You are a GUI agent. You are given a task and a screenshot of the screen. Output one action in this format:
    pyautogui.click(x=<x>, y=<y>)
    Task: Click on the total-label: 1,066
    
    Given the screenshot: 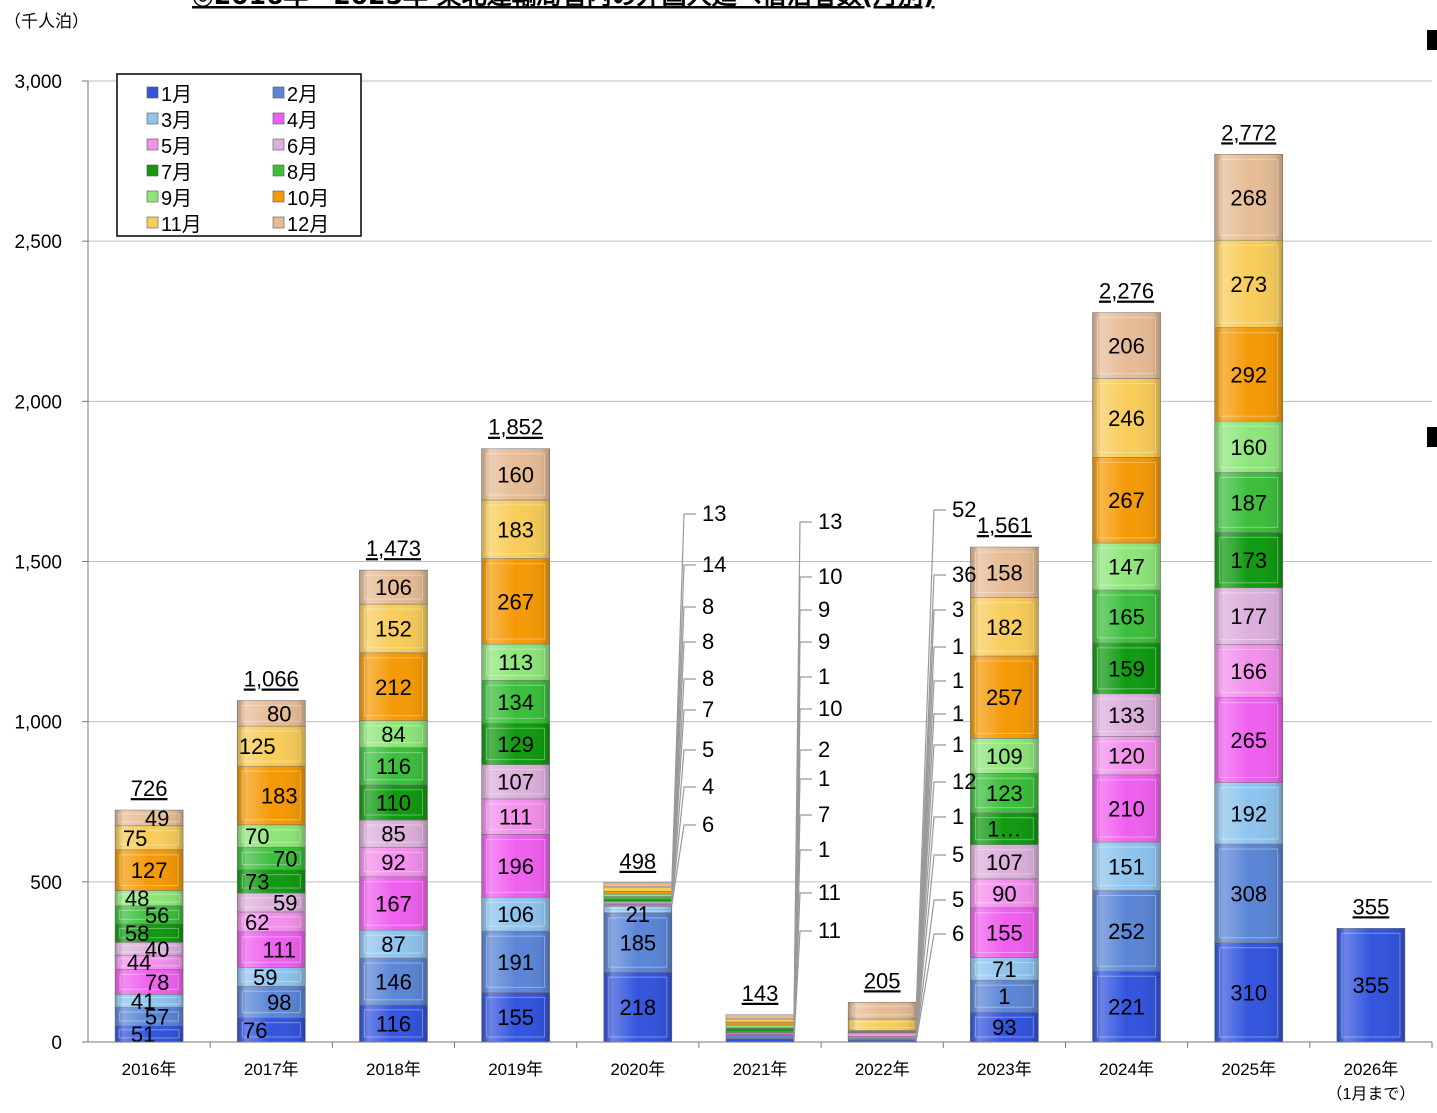 What is the action you would take?
    pyautogui.click(x=271, y=679)
    